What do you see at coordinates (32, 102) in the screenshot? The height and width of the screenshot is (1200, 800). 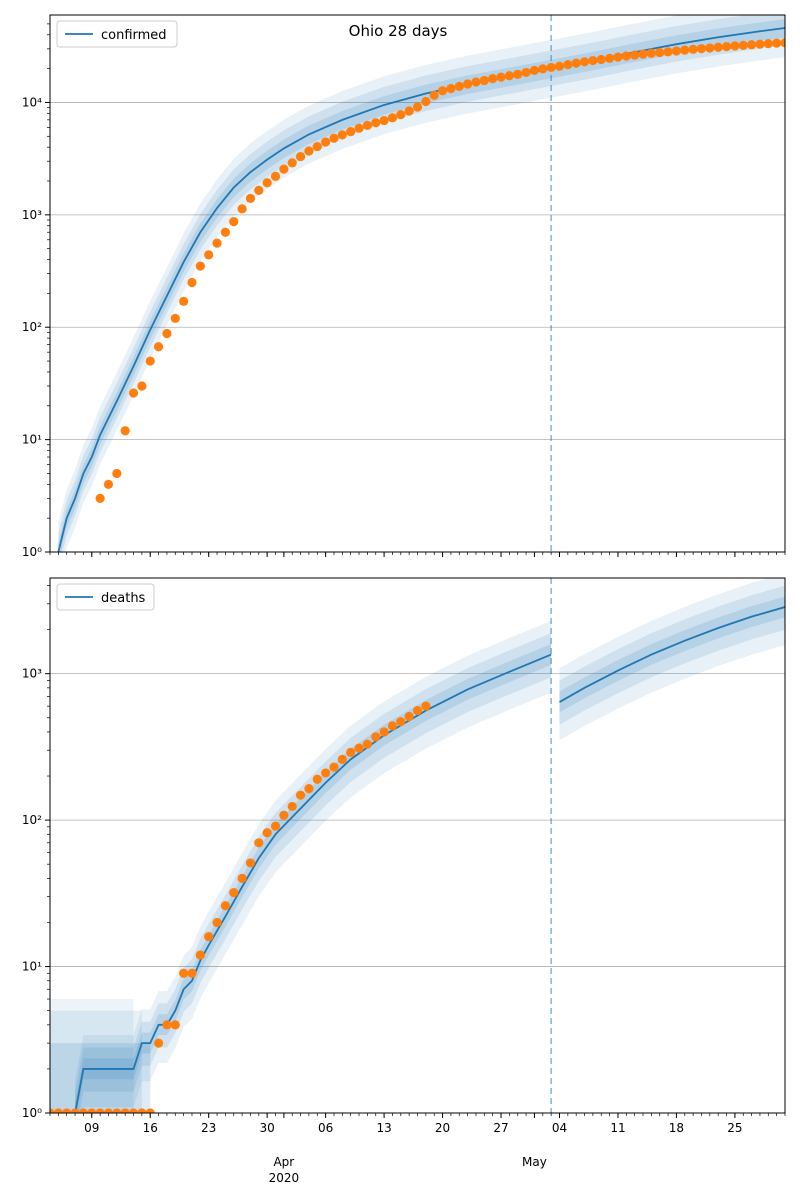 I see `y-tick-label-4: 10⁴` at bounding box center [32, 102].